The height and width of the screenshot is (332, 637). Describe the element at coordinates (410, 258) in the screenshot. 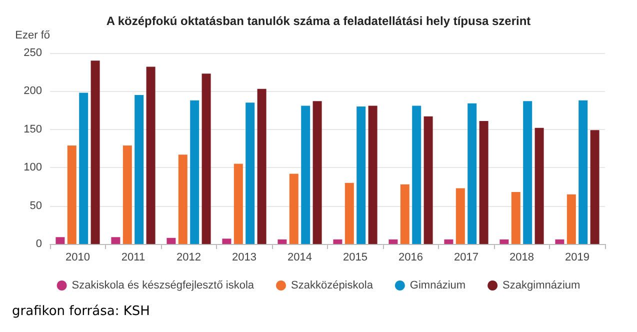

I see `x-tick-label: 2016` at that location.